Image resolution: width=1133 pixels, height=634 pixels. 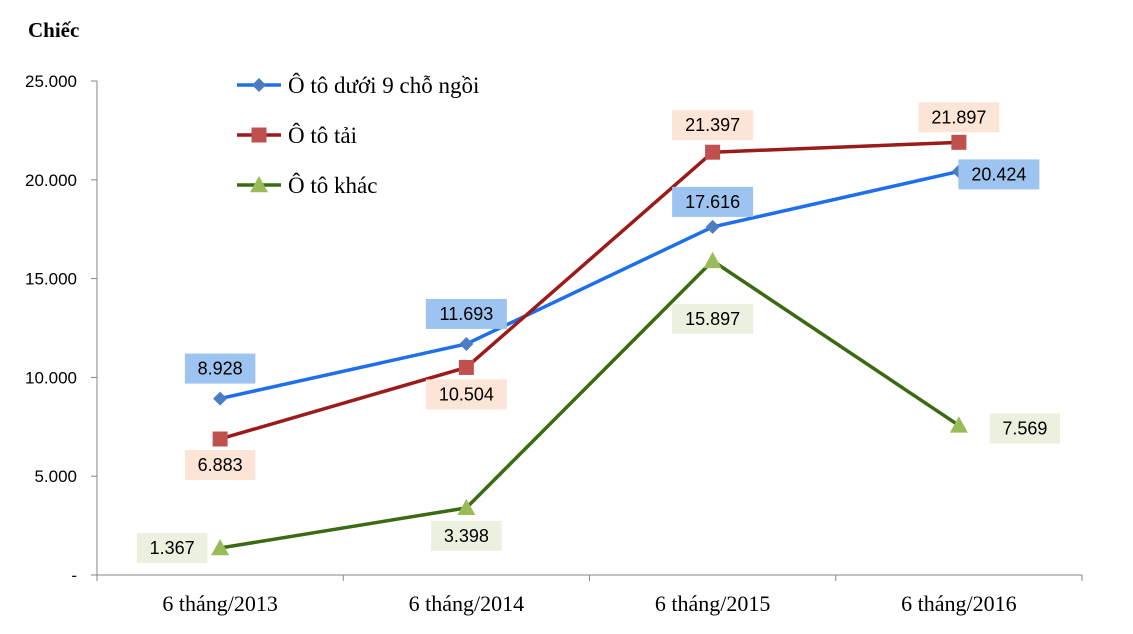 I want to click on y-tick-label: 15.000, so click(x=51, y=279).